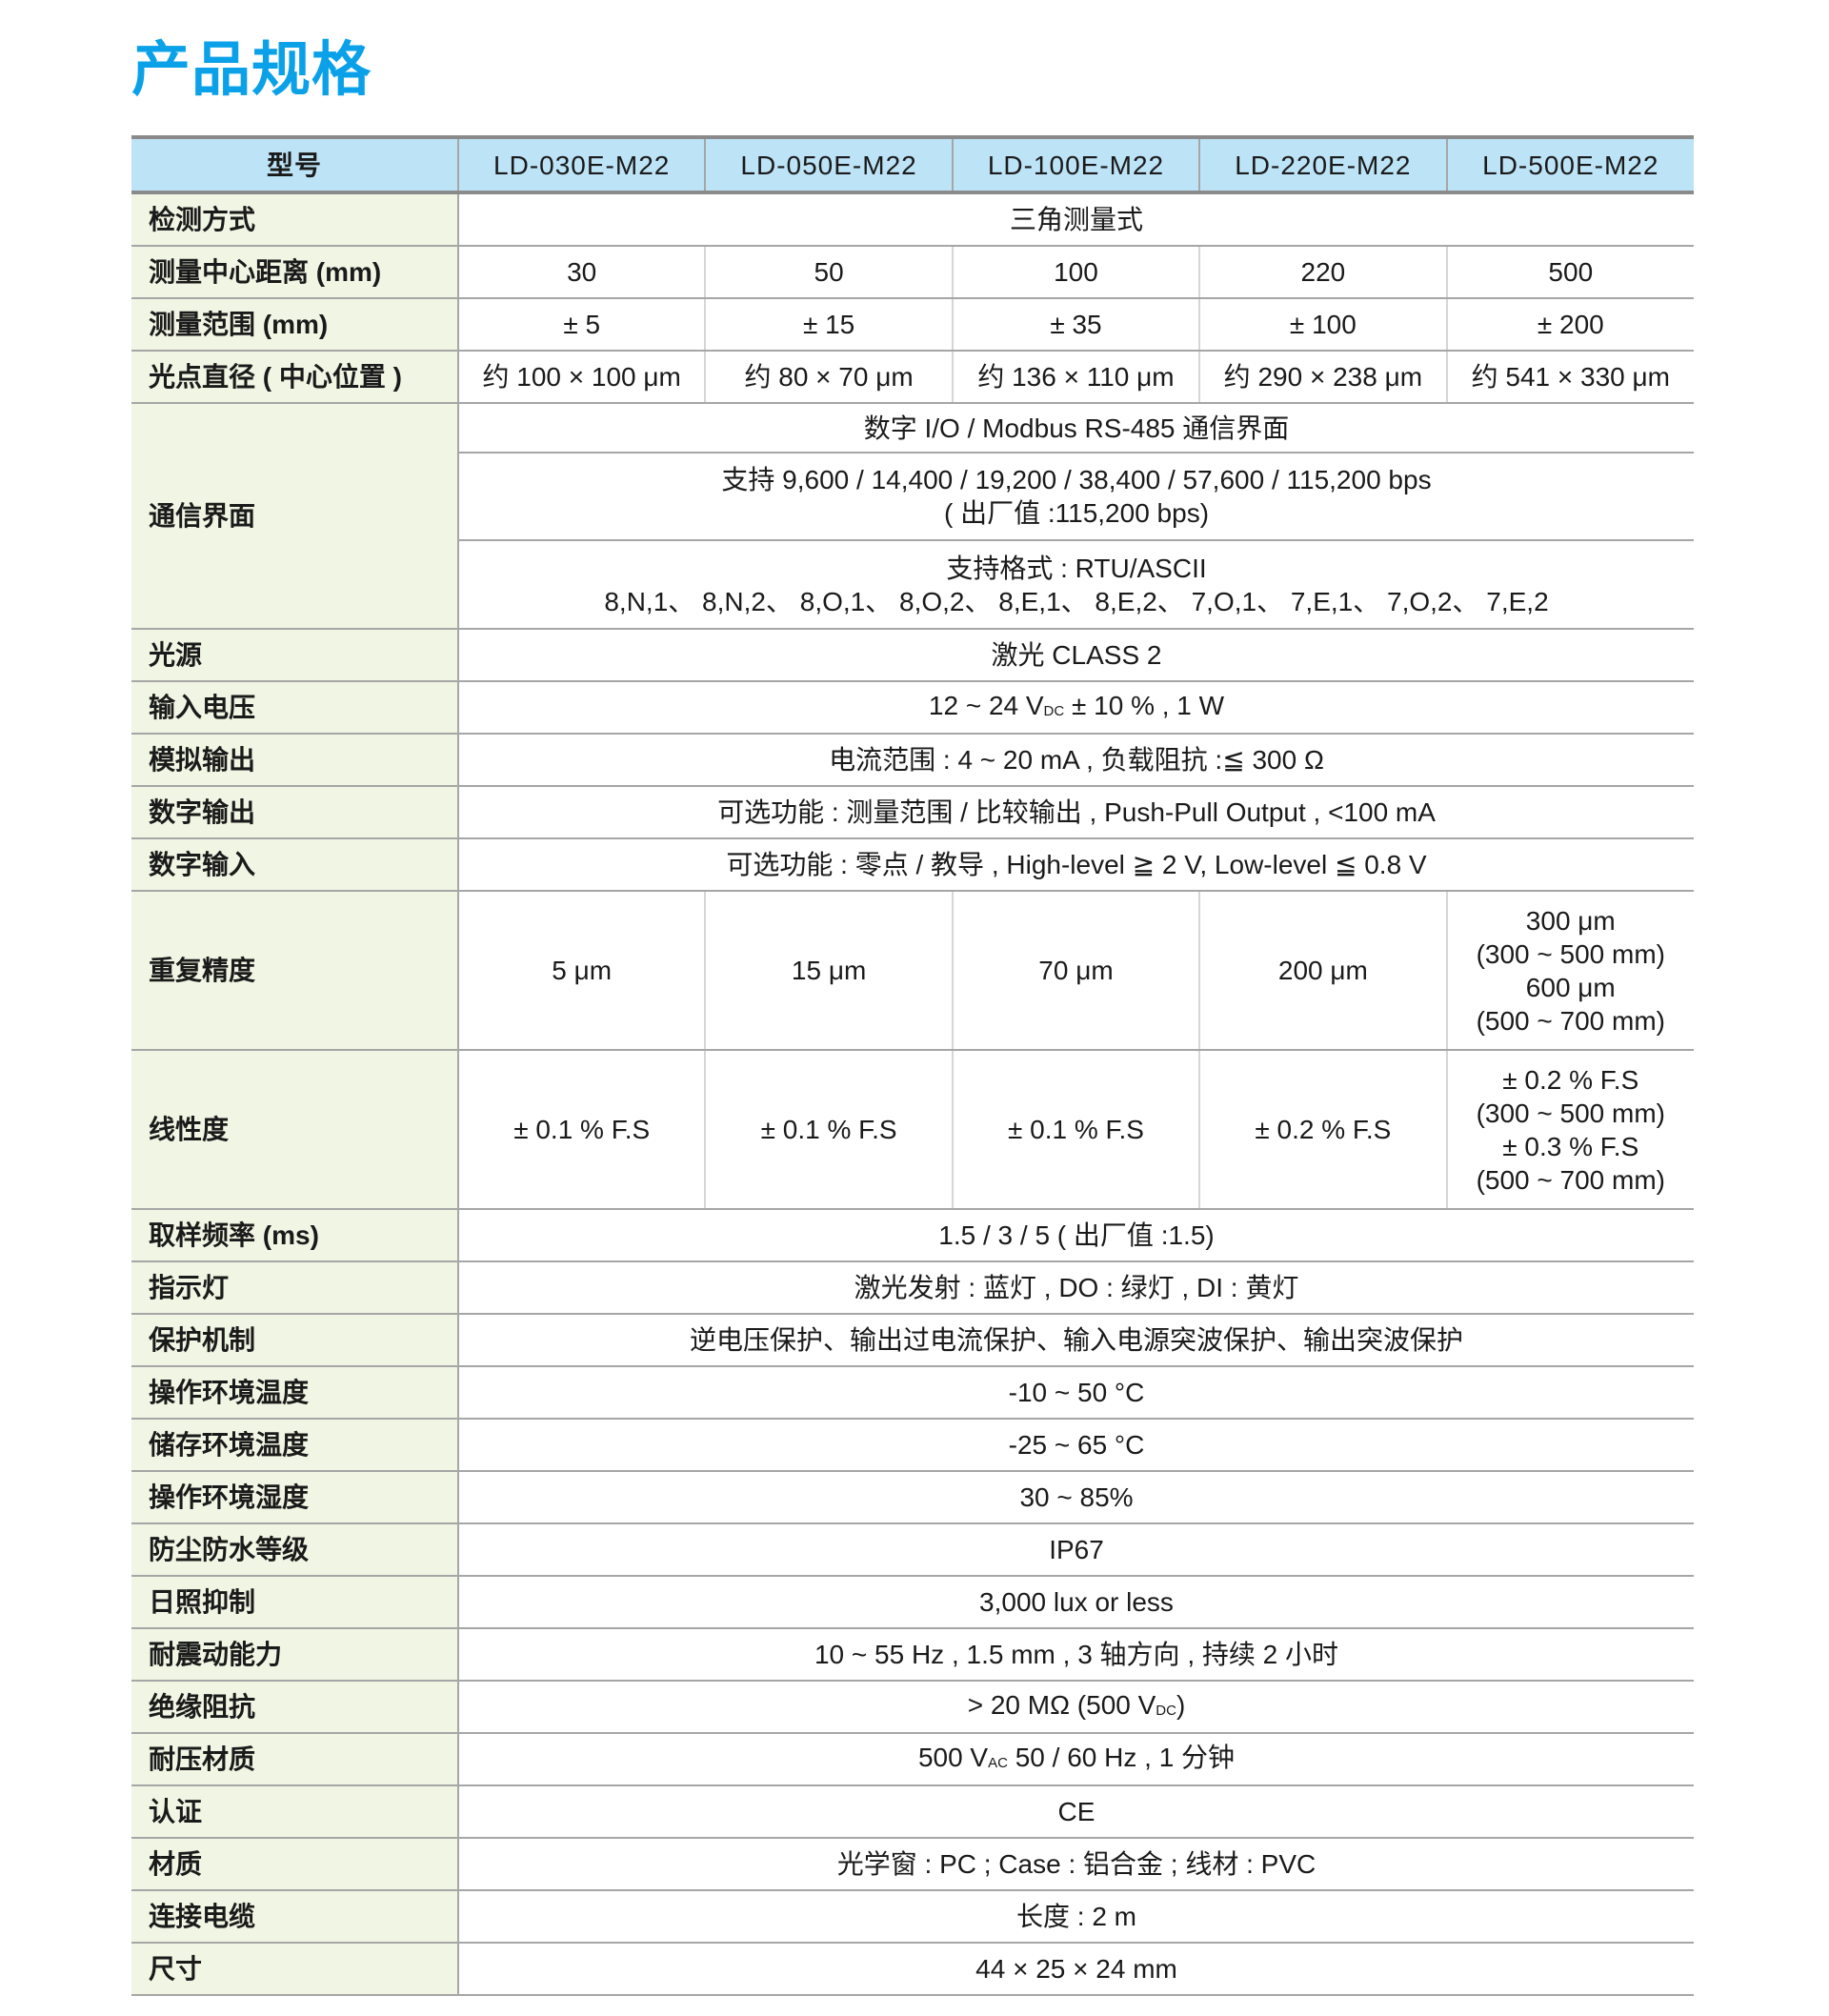 The height and width of the screenshot is (2016, 1829). Describe the element at coordinates (295, 865) in the screenshot. I see `row-label: 数字输入` at that location.